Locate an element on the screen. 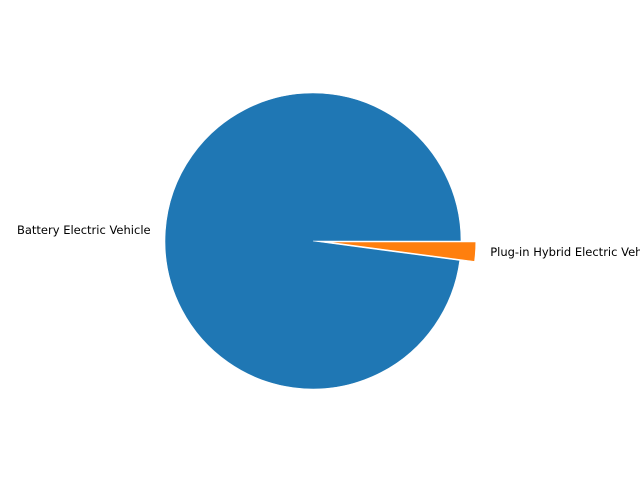 The width and height of the screenshot is (640, 480). slice-label-phev: Plug-in Hybrid Electric Vehicle is located at coordinates (565, 252).